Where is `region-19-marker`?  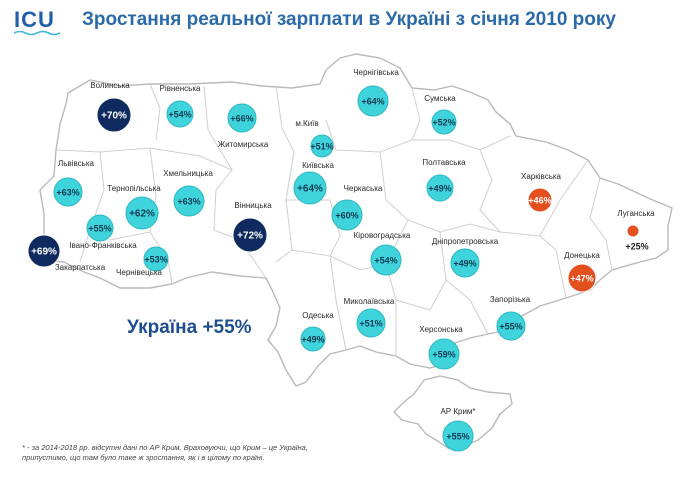 region-19-marker is located at coordinates (465, 263).